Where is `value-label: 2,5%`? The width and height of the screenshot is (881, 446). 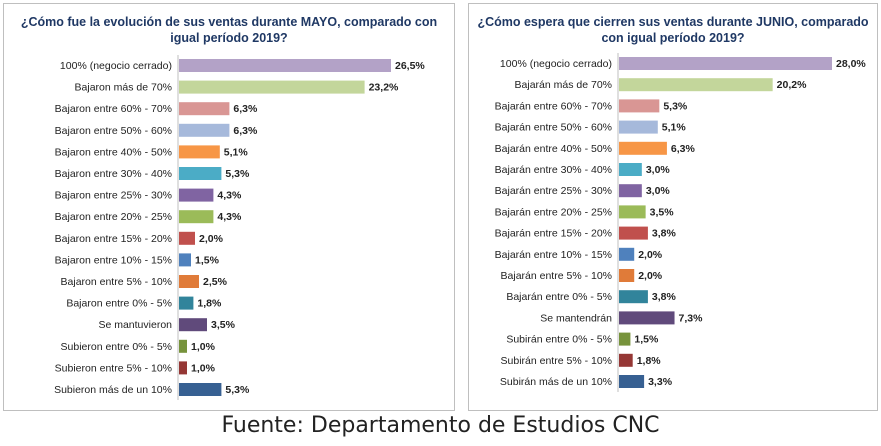
value-label: 2,5% is located at coordinates (215, 282).